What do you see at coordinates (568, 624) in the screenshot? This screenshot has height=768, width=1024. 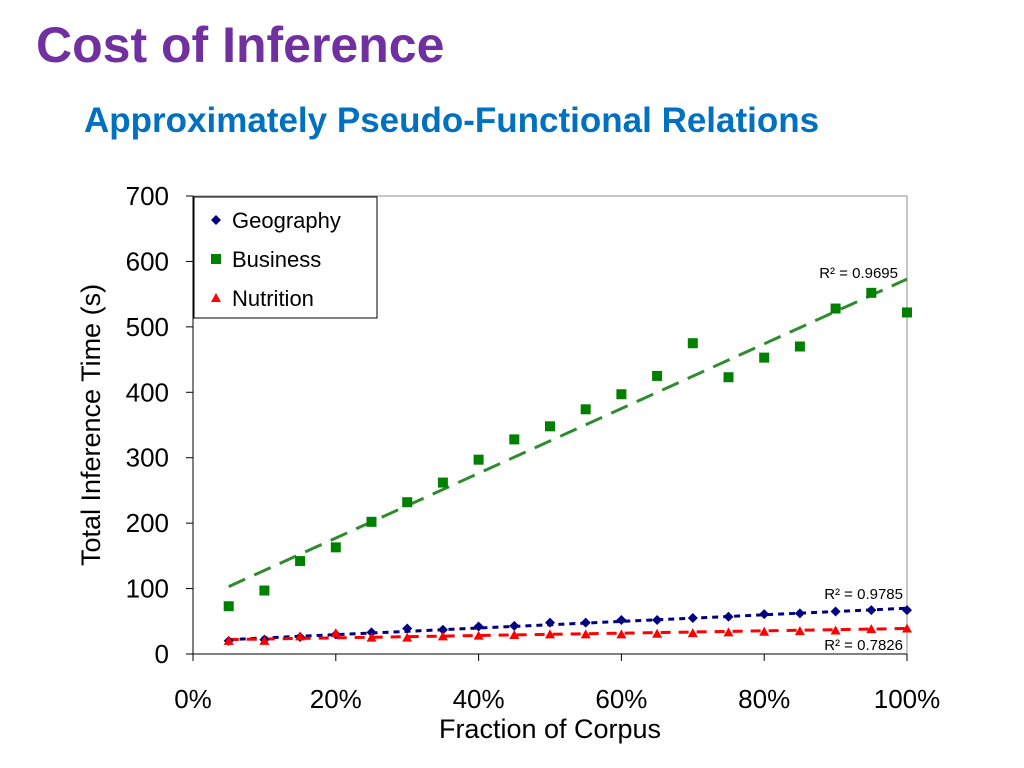 I see `trendline-geography` at bounding box center [568, 624].